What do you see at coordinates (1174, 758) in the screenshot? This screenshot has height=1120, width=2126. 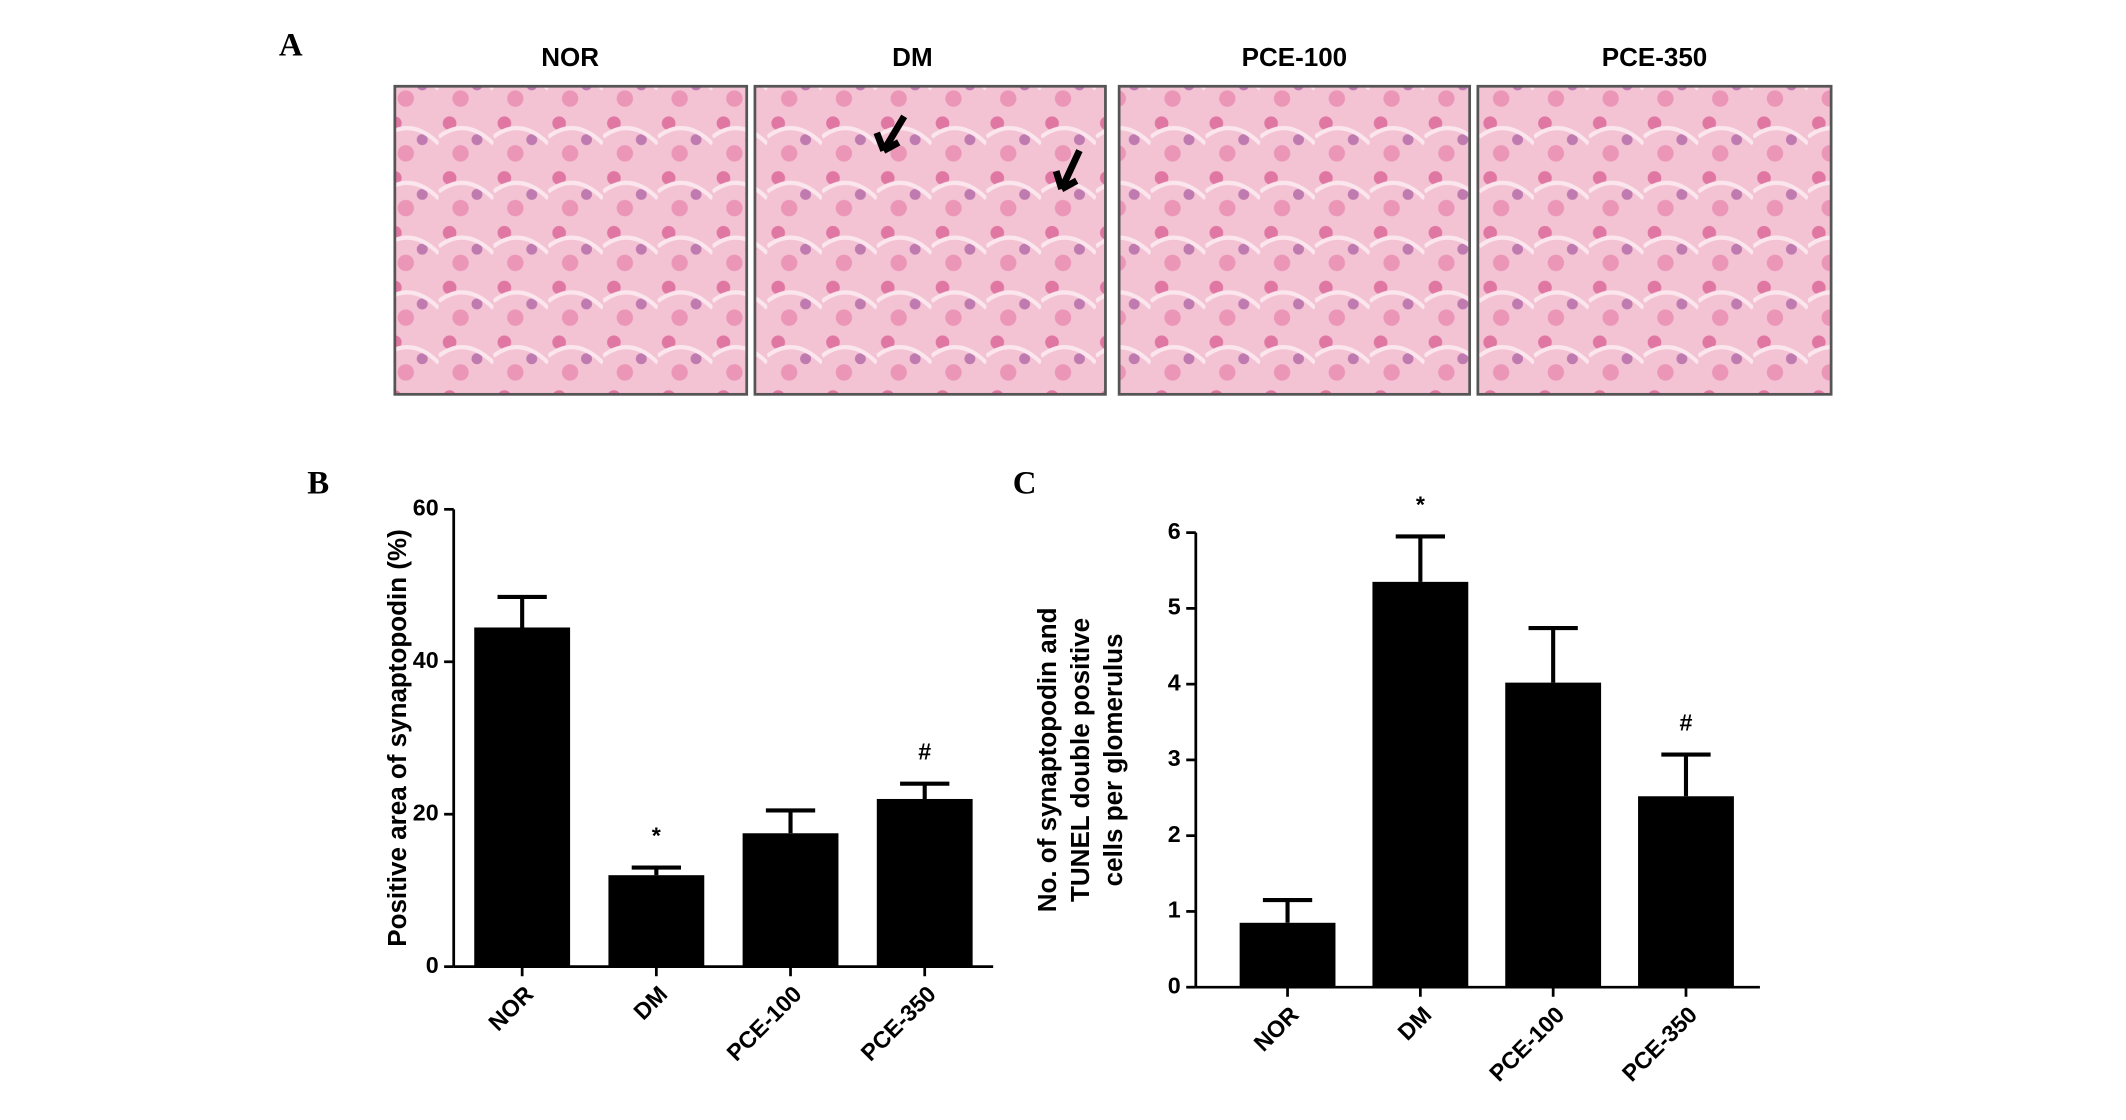 I see `y-tick-label: 3` at bounding box center [1174, 758].